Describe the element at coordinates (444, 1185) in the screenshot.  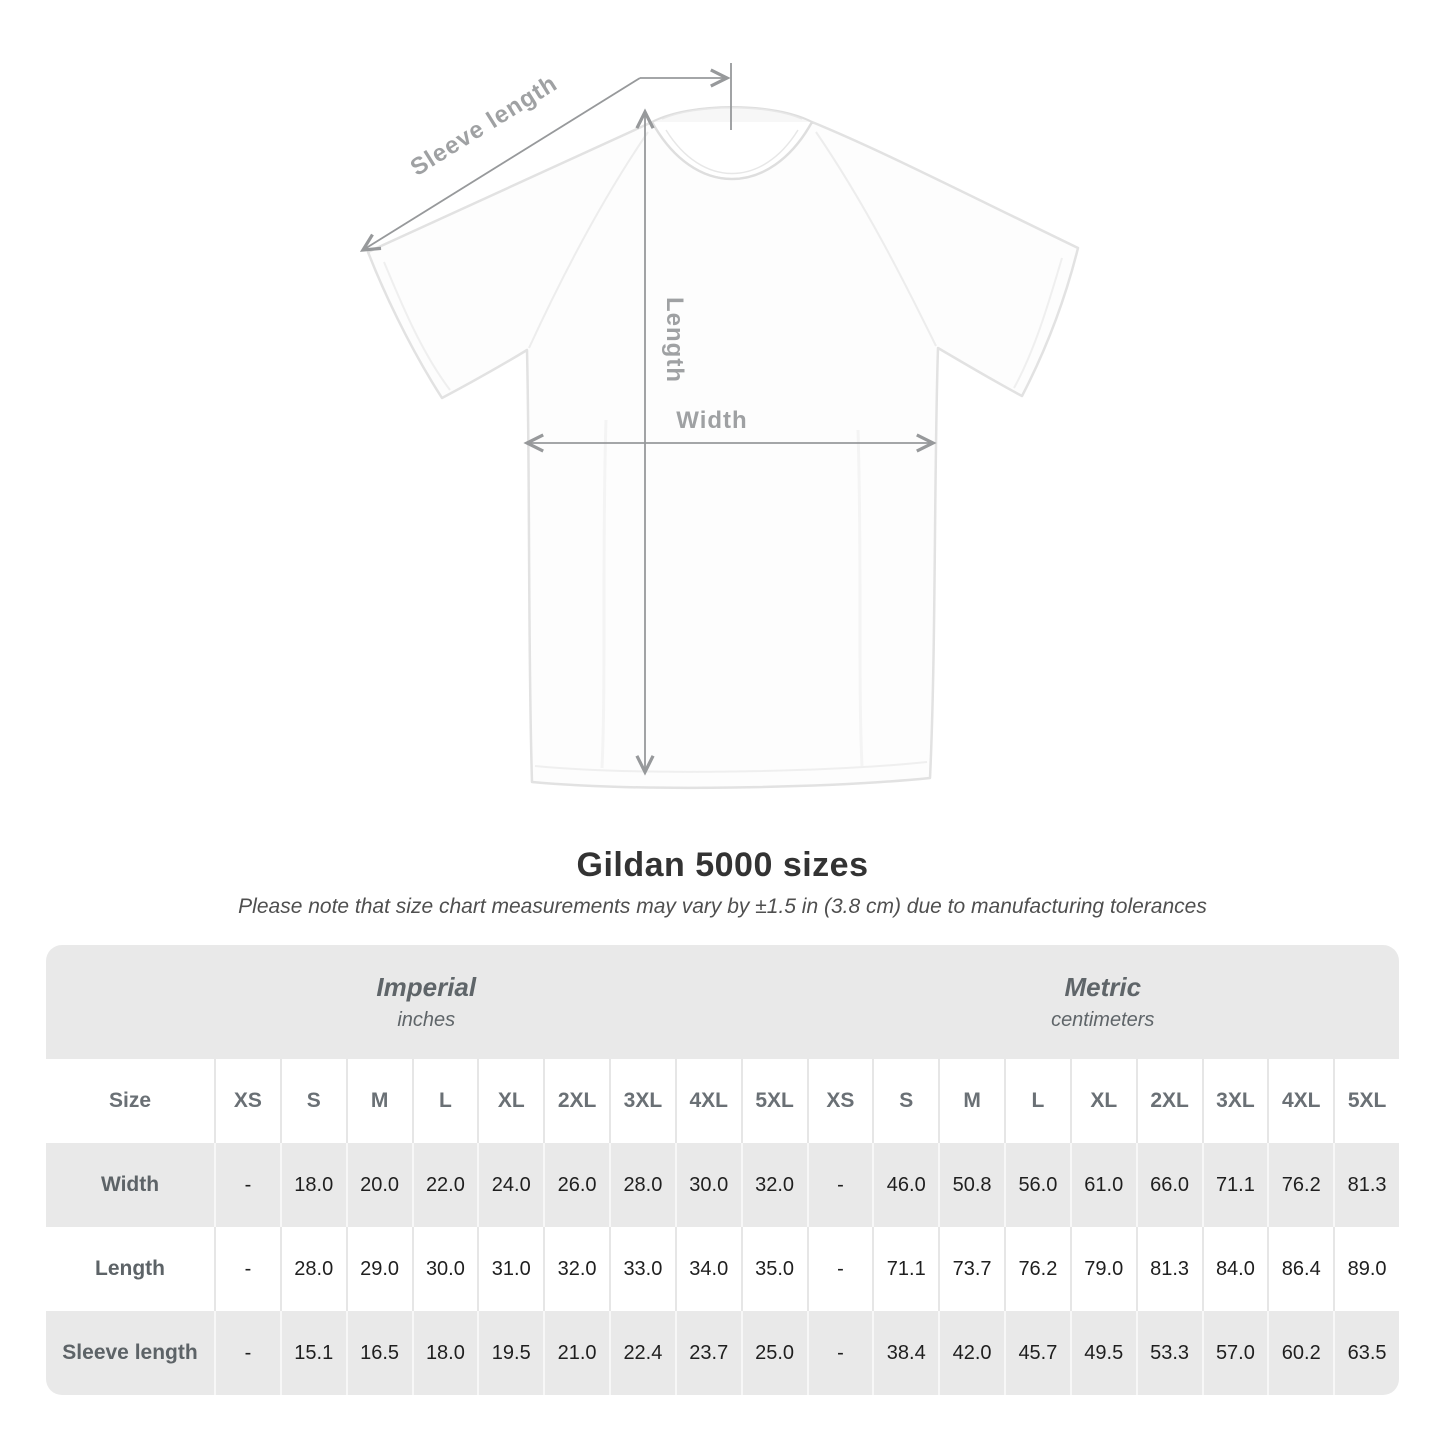
I see `row-width-cell: 22.0` at that location.